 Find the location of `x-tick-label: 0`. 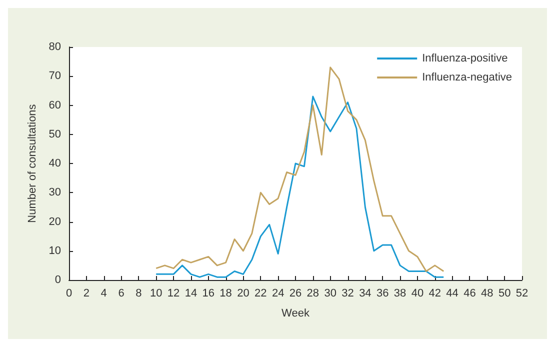

x-tick-label: 0 is located at coordinates (69, 294).